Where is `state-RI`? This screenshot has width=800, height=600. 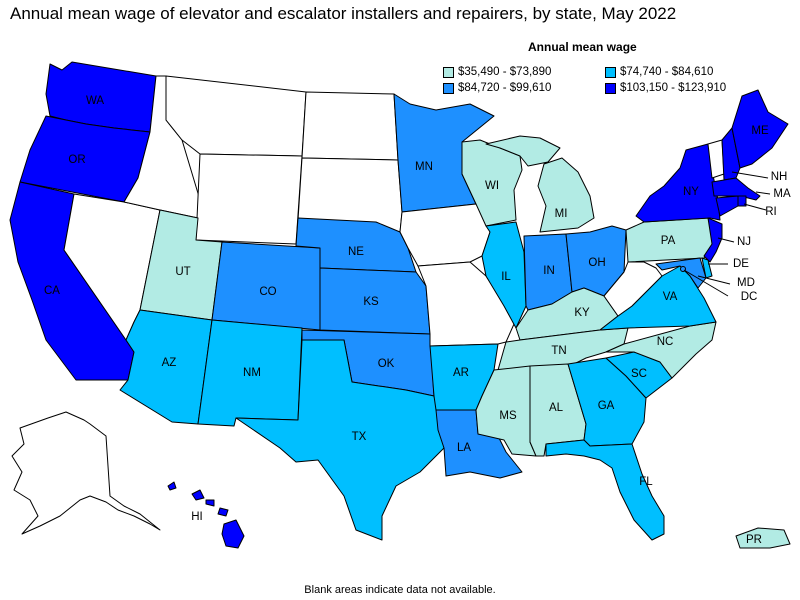
state-RI is located at coordinates (742, 201).